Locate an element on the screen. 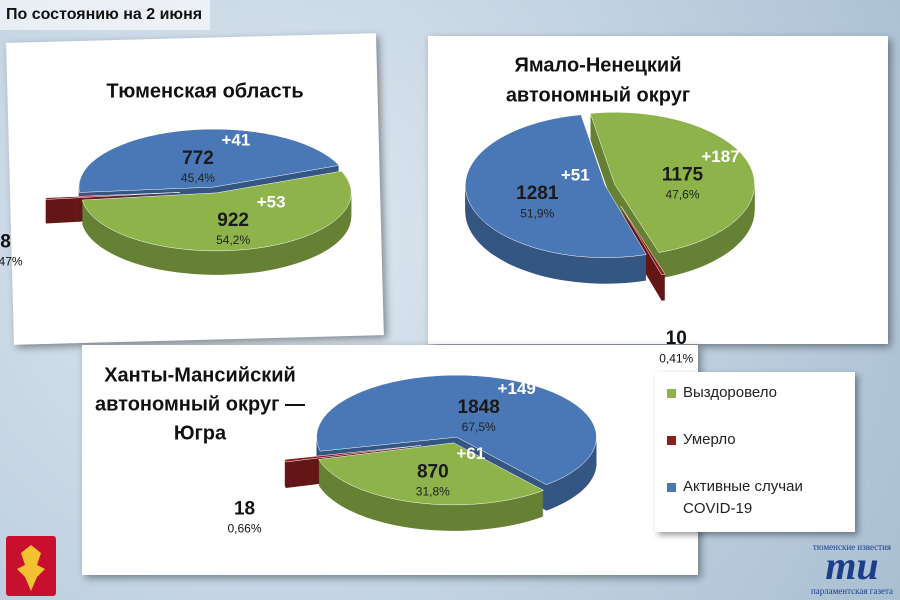  increase-label: +51 is located at coordinates (575, 175).